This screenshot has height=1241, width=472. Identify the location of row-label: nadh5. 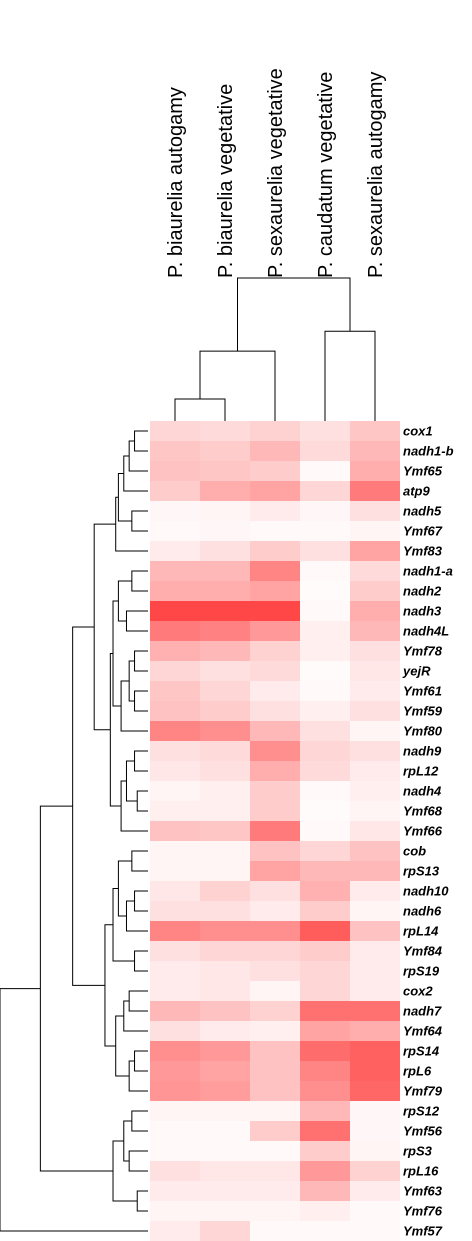
(422, 511).